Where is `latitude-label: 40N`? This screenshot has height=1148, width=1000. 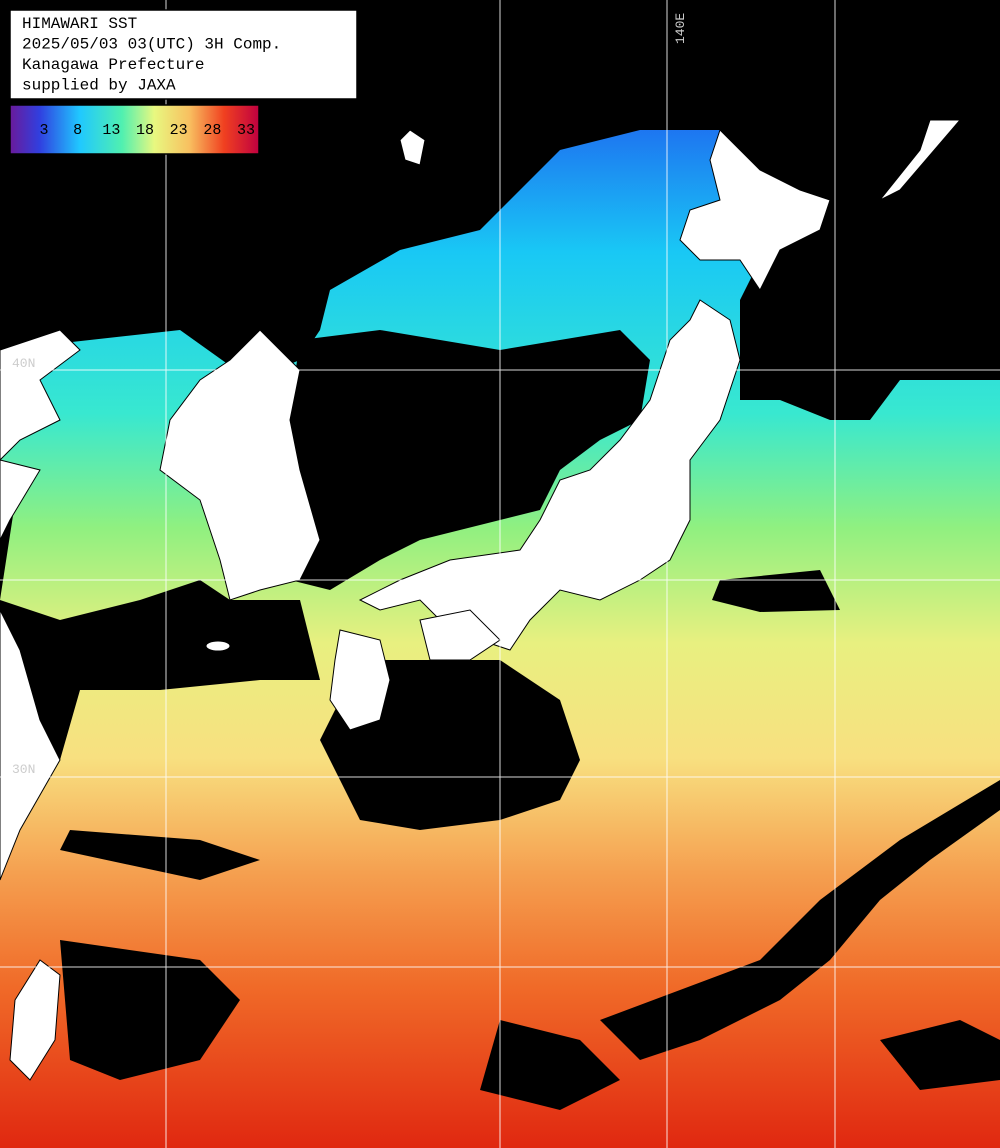 latitude-label: 40N is located at coordinates (23, 363).